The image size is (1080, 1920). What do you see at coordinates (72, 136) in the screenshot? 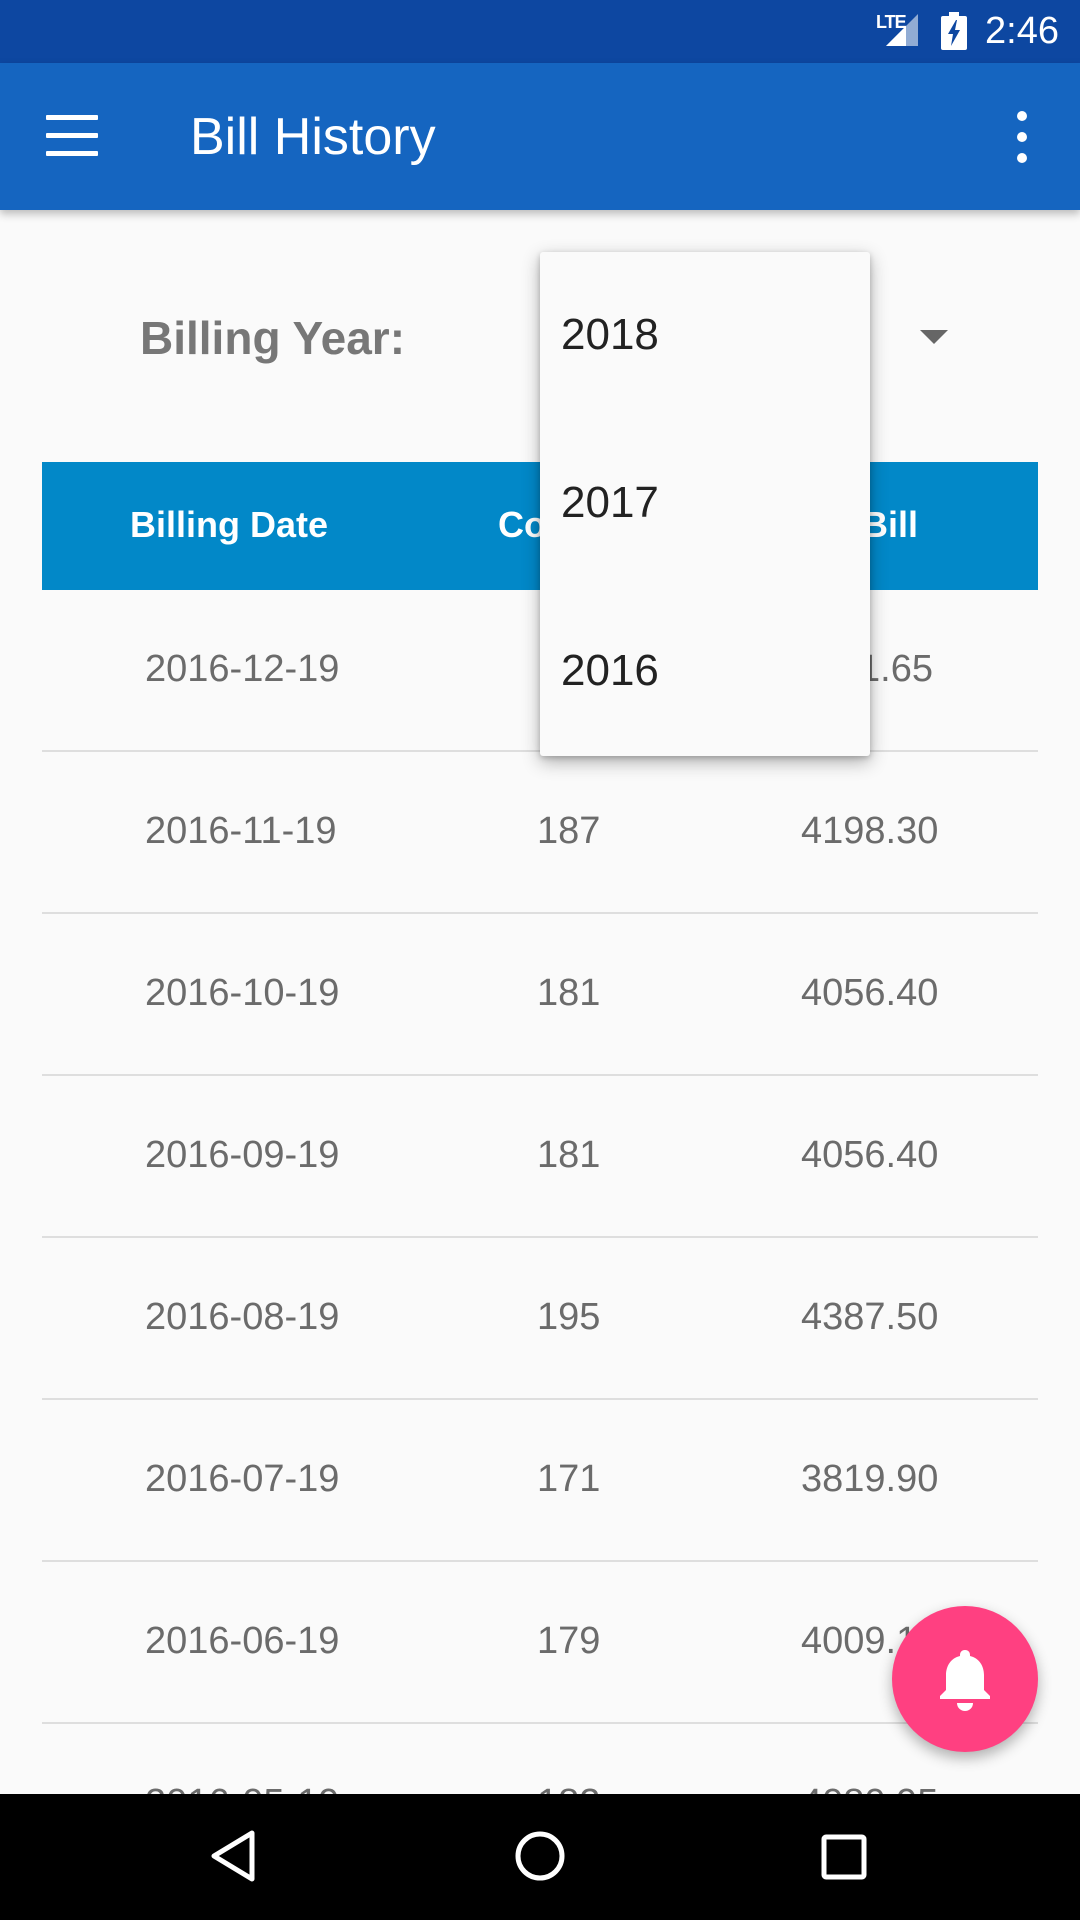
I see `hamburger-menu-icon` at bounding box center [72, 136].